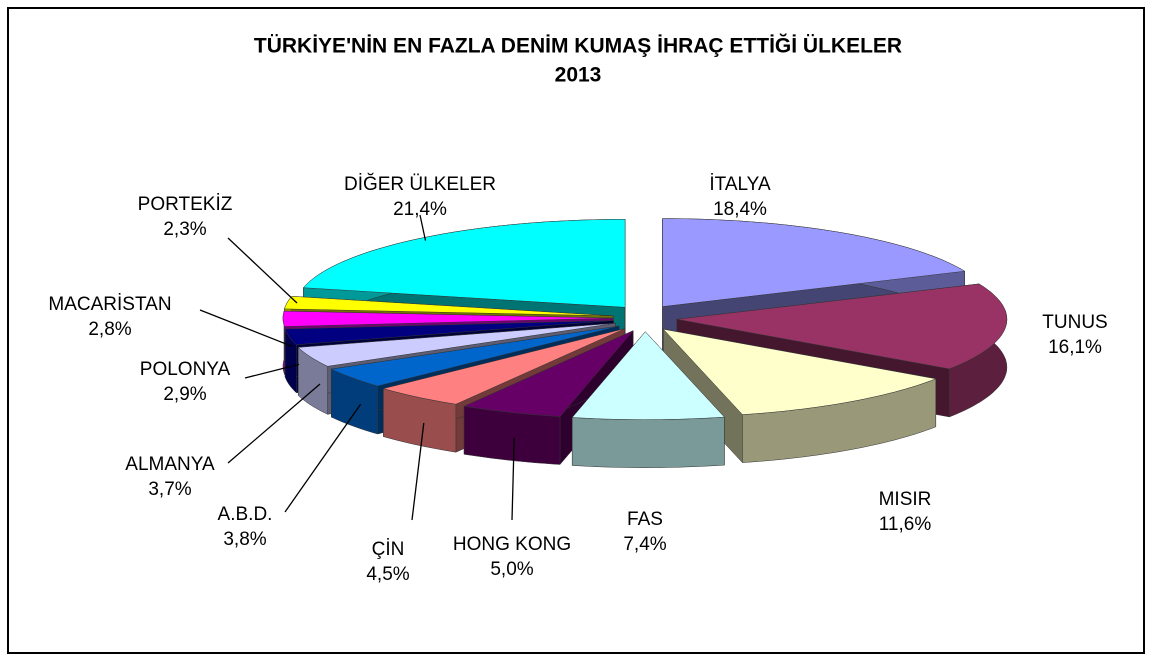 The image size is (1152, 661). What do you see at coordinates (420, 209) in the screenshot?
I see `slice-value-label: 21,4%` at bounding box center [420, 209].